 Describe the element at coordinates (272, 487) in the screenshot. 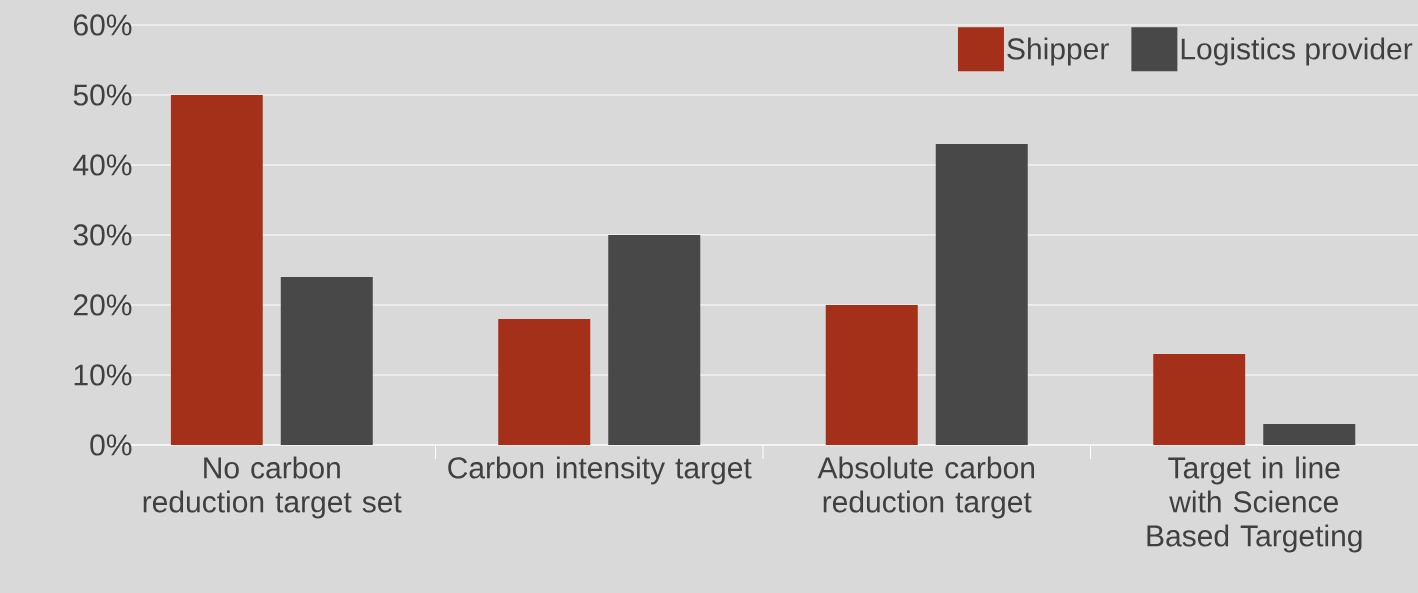

I see `x-tick-label: No carbon reduction target set` at that location.